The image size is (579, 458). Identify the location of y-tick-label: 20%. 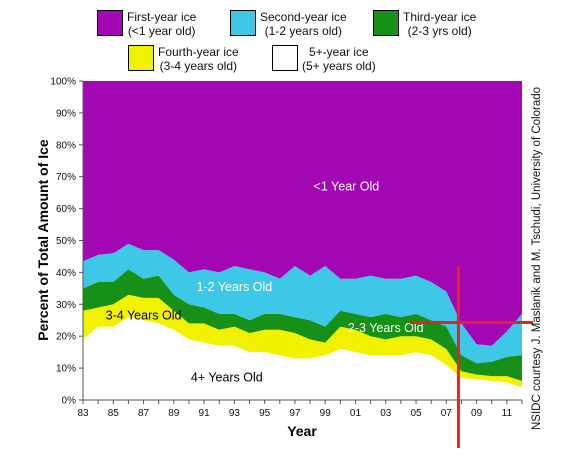
(66, 337).